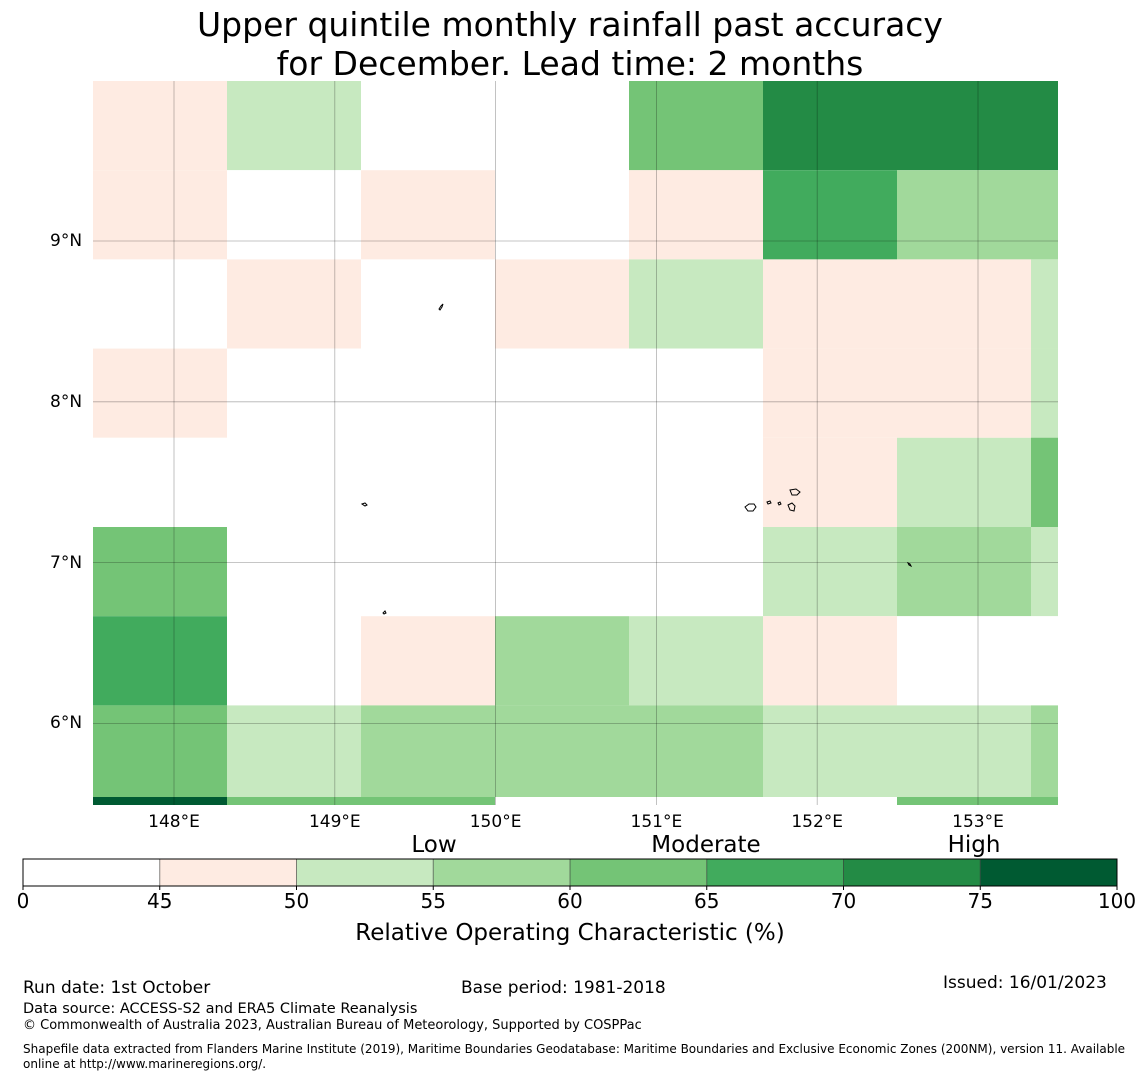 This screenshot has height=1080, width=1140. Describe the element at coordinates (23, 901) in the screenshot. I see `colorbar-tick-label: 0` at that location.